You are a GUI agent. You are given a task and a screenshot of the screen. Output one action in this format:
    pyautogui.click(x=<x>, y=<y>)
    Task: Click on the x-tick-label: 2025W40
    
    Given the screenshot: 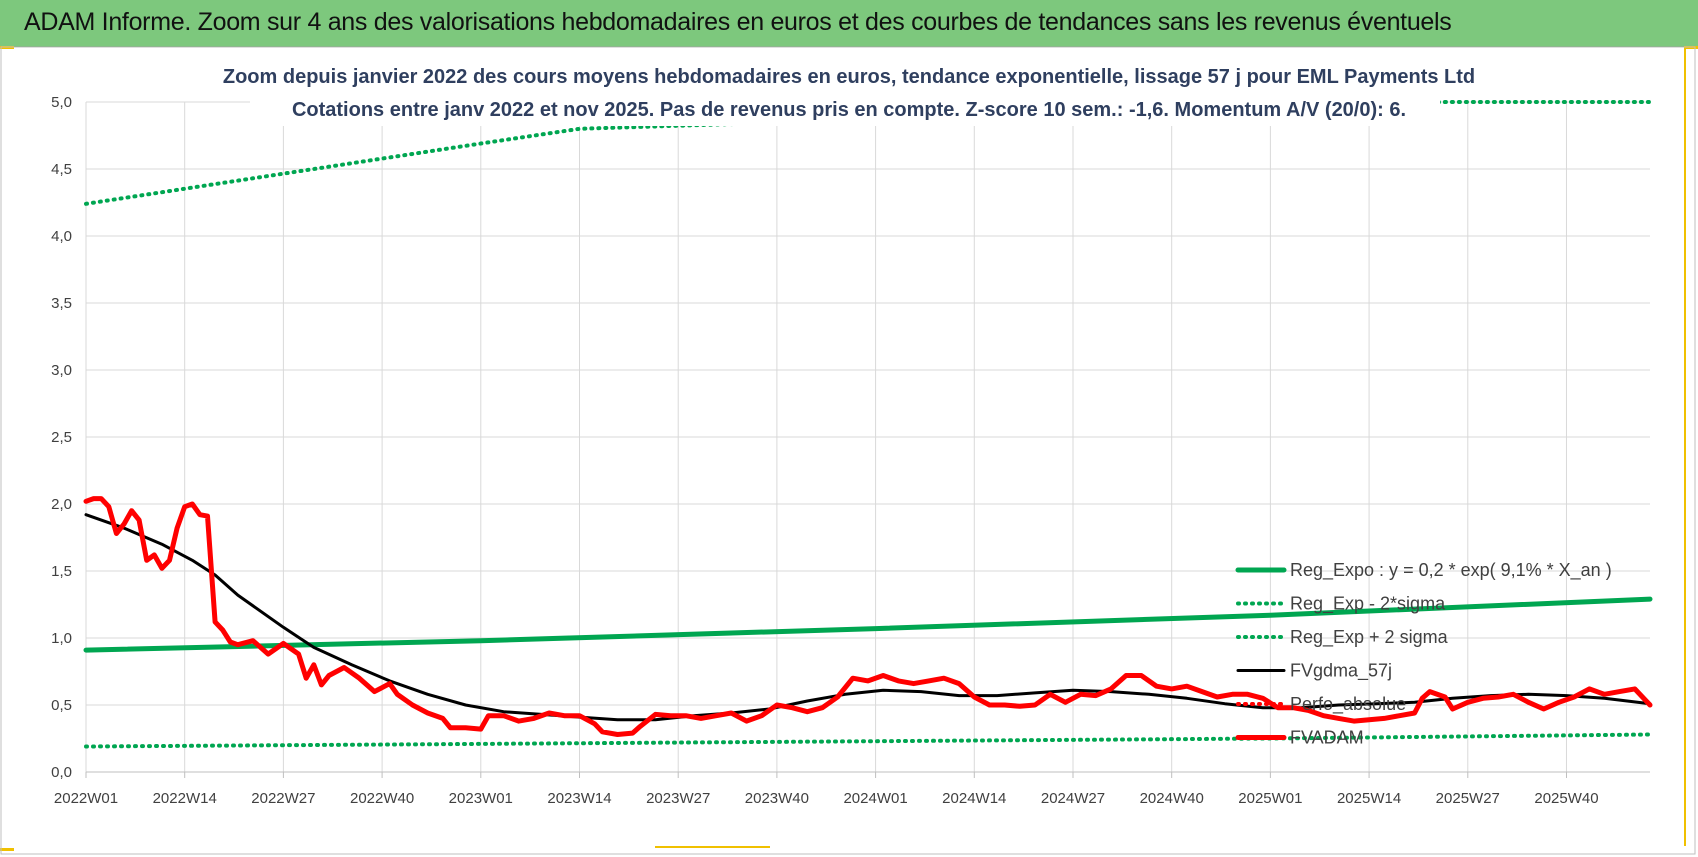 What is the action you would take?
    pyautogui.click(x=1566, y=798)
    